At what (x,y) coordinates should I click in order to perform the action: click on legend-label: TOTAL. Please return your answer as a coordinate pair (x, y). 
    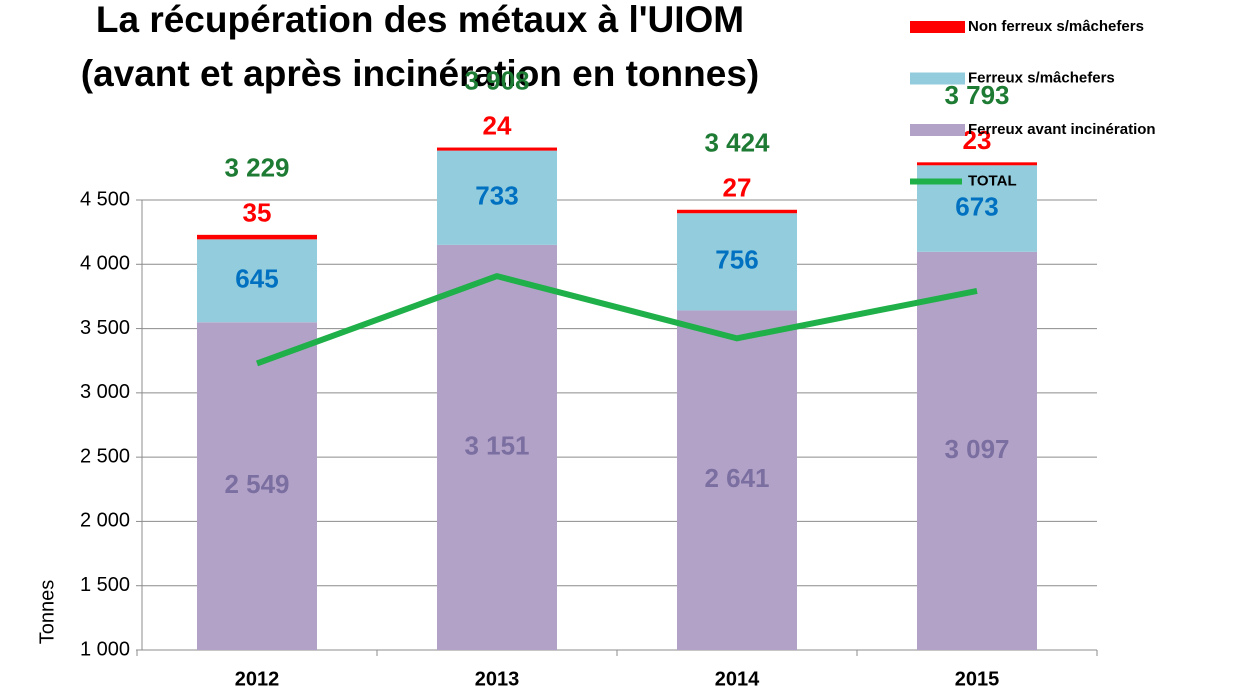
    Looking at the image, I should click on (992, 180).